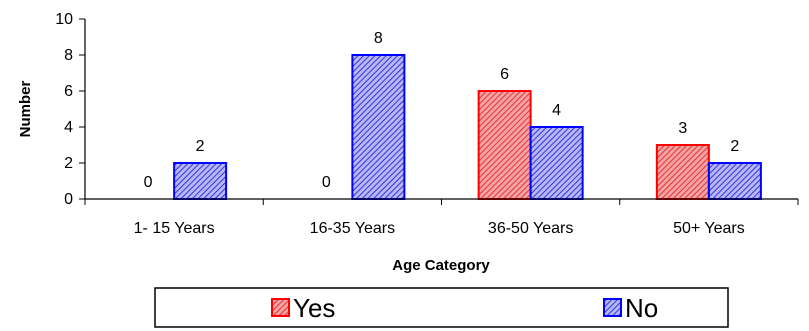 This screenshot has width=809, height=331. Describe the element at coordinates (174, 228) in the screenshot. I see `x-tick-label: 1- 15 Years` at that location.